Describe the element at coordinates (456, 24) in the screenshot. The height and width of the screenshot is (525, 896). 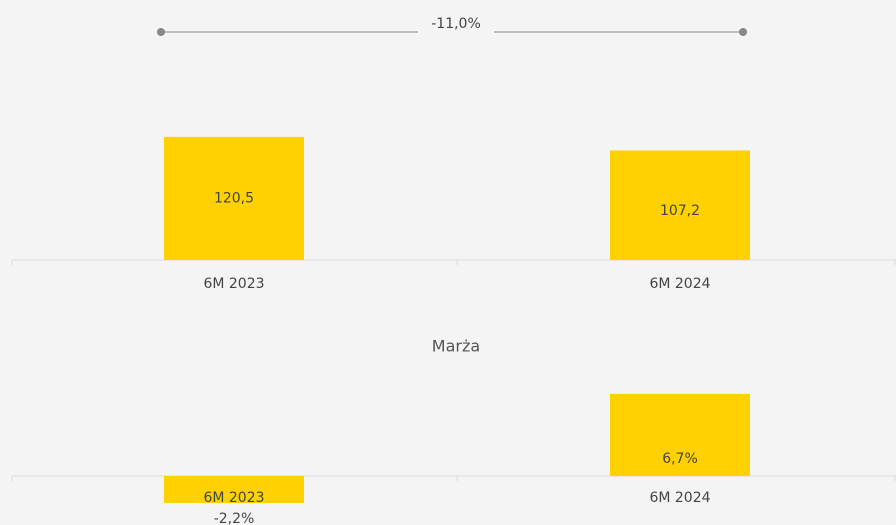
I see `annotation: -11,0%` at that location.